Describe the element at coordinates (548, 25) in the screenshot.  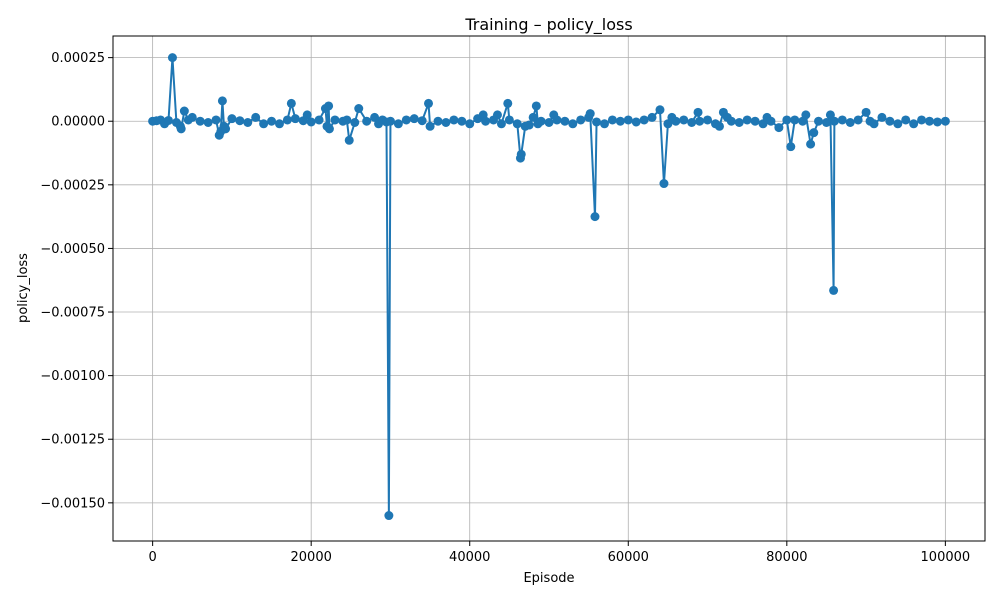
I see `chart-title: Training – policy_loss` at that location.